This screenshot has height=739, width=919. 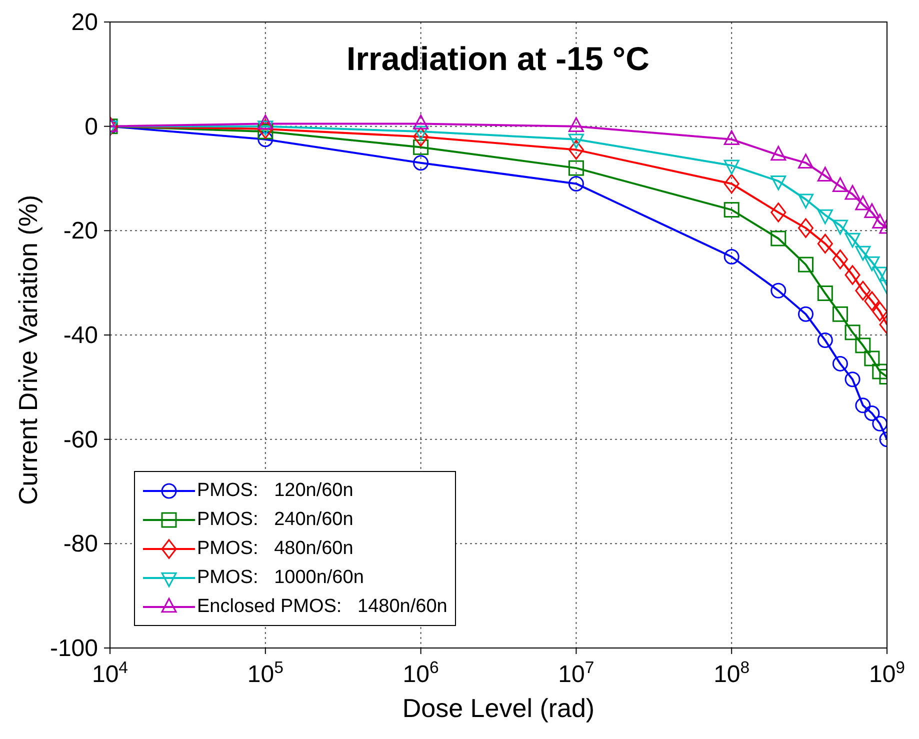 I want to click on legend-label: PMOS: 240n/60n, so click(x=275, y=519).